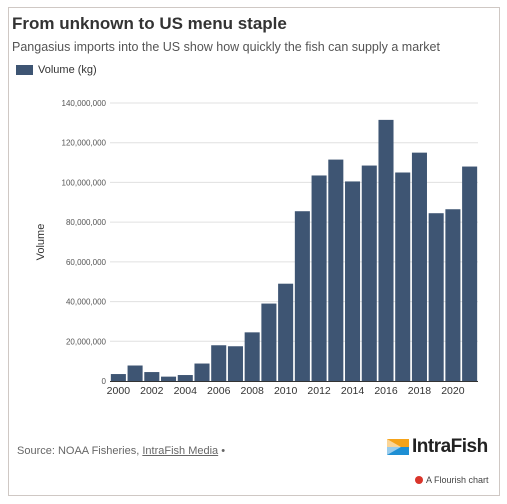 The width and height of the screenshot is (507, 504). I want to click on y-tick-label: 40,000,000, so click(86, 302).